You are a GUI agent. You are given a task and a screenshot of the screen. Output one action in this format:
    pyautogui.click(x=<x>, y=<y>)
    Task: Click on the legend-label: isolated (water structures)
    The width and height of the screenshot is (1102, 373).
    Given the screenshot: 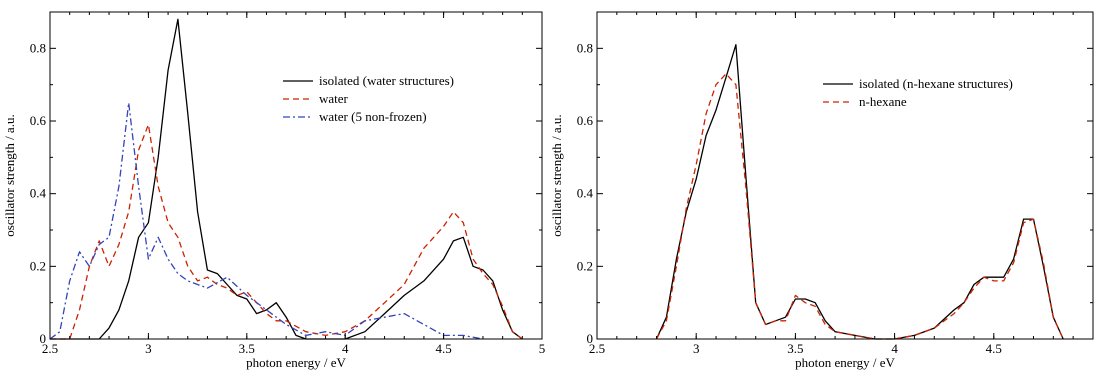 What is the action you would take?
    pyautogui.click(x=386, y=80)
    